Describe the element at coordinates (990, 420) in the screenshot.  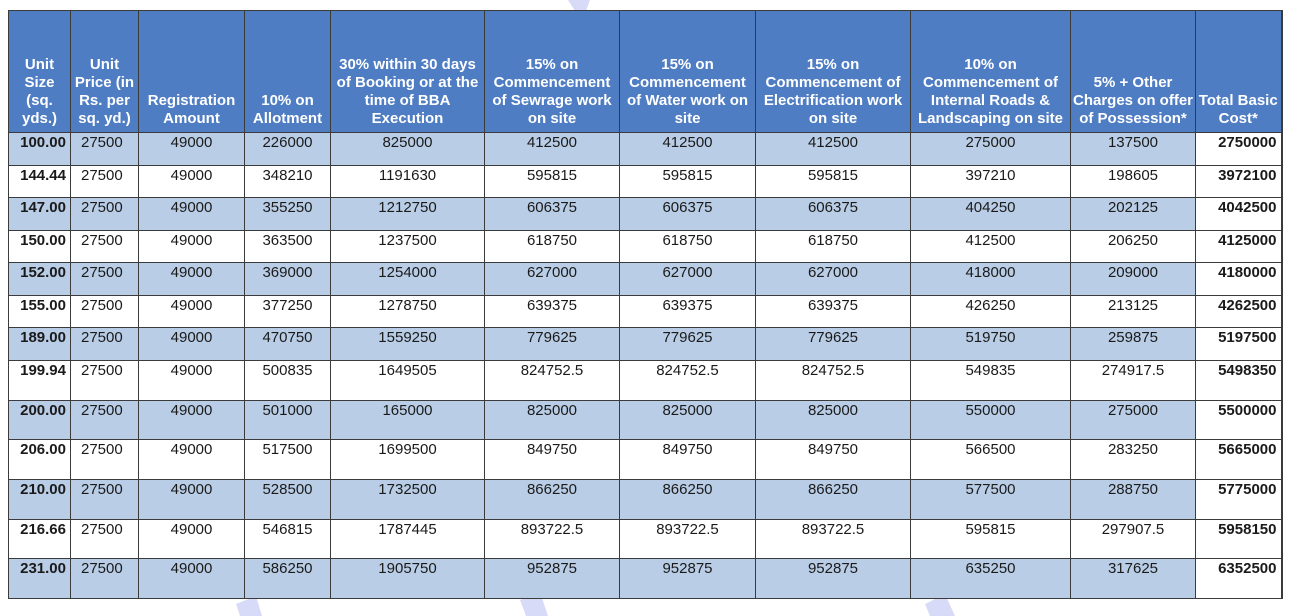
I see `cell-internal-roads: 550000` at that location.